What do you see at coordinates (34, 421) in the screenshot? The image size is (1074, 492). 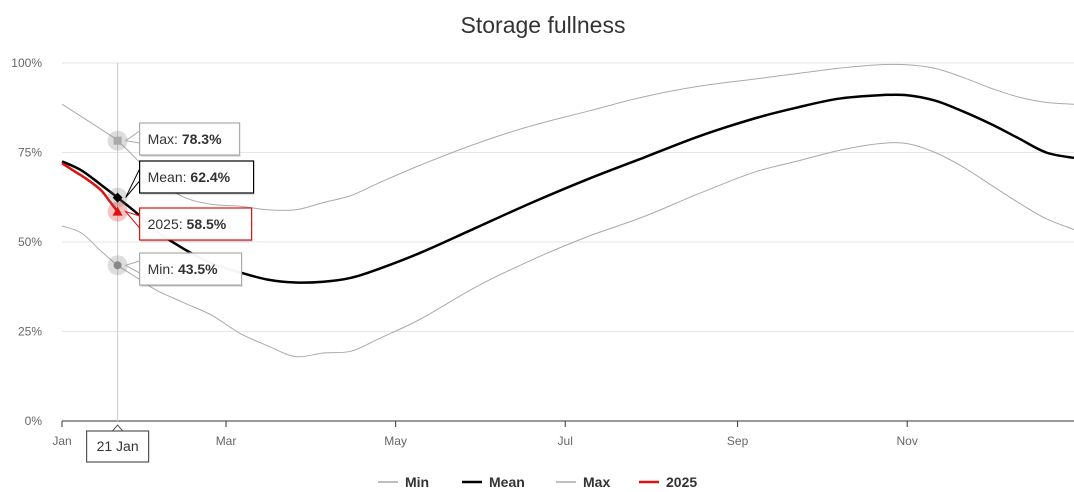 I see `y-tick-label: 0%` at bounding box center [34, 421].